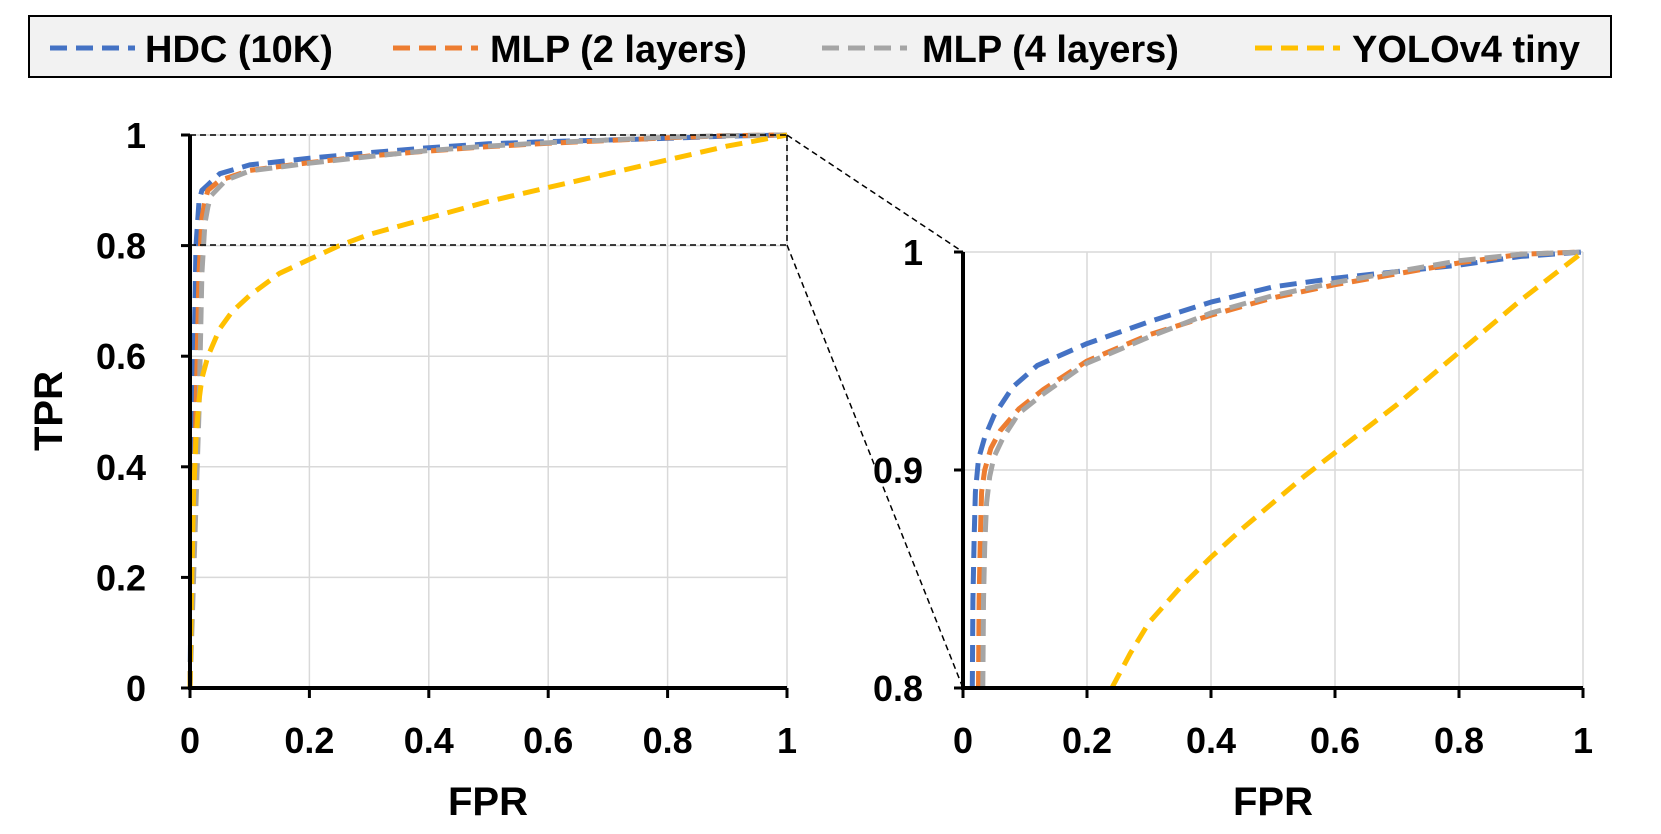 The height and width of the screenshot is (834, 1661). What do you see at coordinates (239, 50) in the screenshot?
I see `legend-label-hdc: HDC (10K)` at bounding box center [239, 50].